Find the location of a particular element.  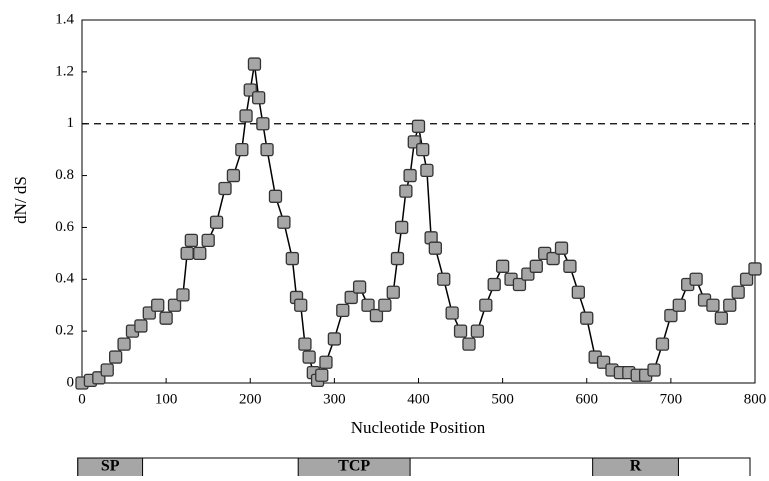

y-axis-label: dN/ dS is located at coordinates (20, 200).